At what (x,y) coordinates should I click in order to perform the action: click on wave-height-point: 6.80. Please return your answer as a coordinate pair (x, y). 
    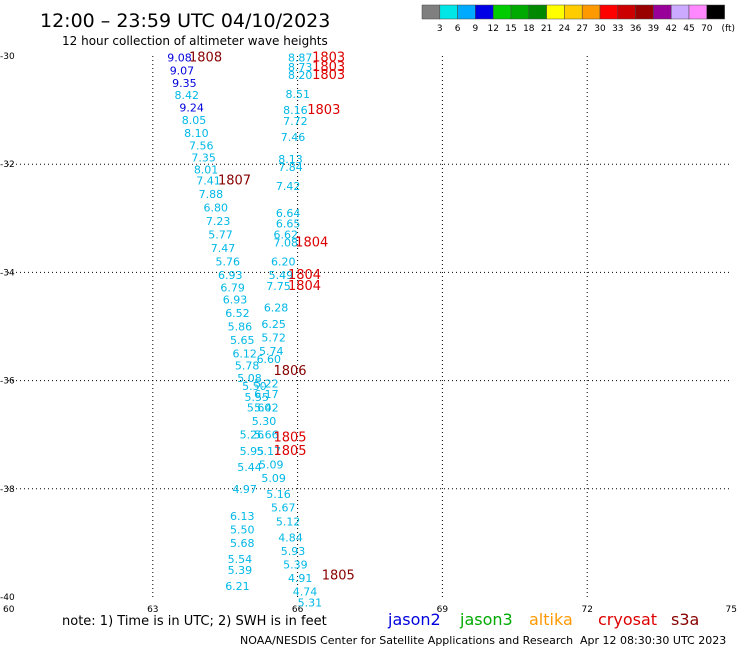
    Looking at the image, I should click on (215, 207).